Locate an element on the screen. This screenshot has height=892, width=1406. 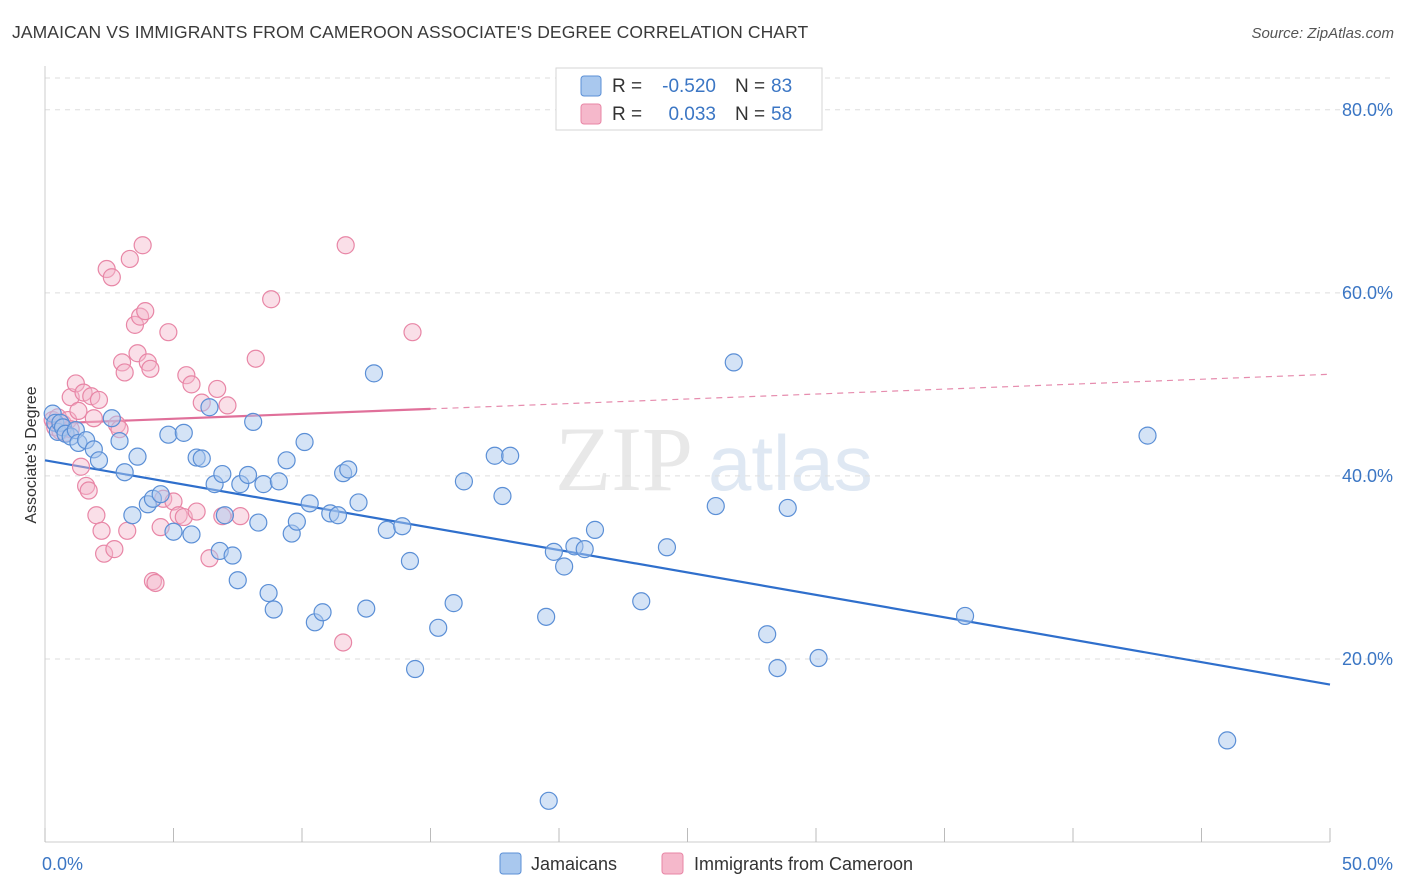
stats-n-value-2: 58 is located at coordinates (781, 114).